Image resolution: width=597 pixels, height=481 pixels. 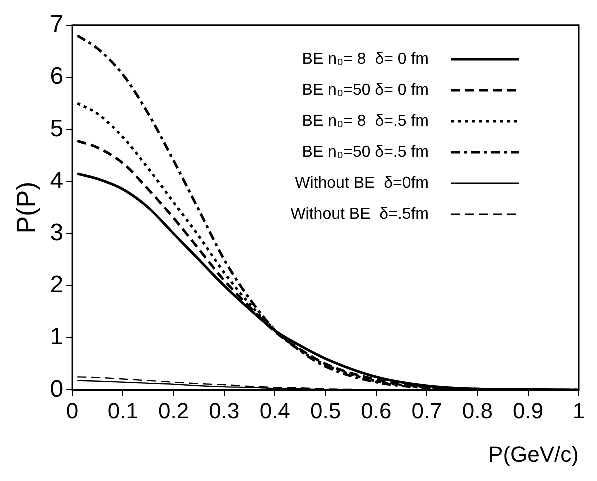 What do you see at coordinates (427, 411) in the screenshot?
I see `x-tick-label: 0.7` at bounding box center [427, 411].